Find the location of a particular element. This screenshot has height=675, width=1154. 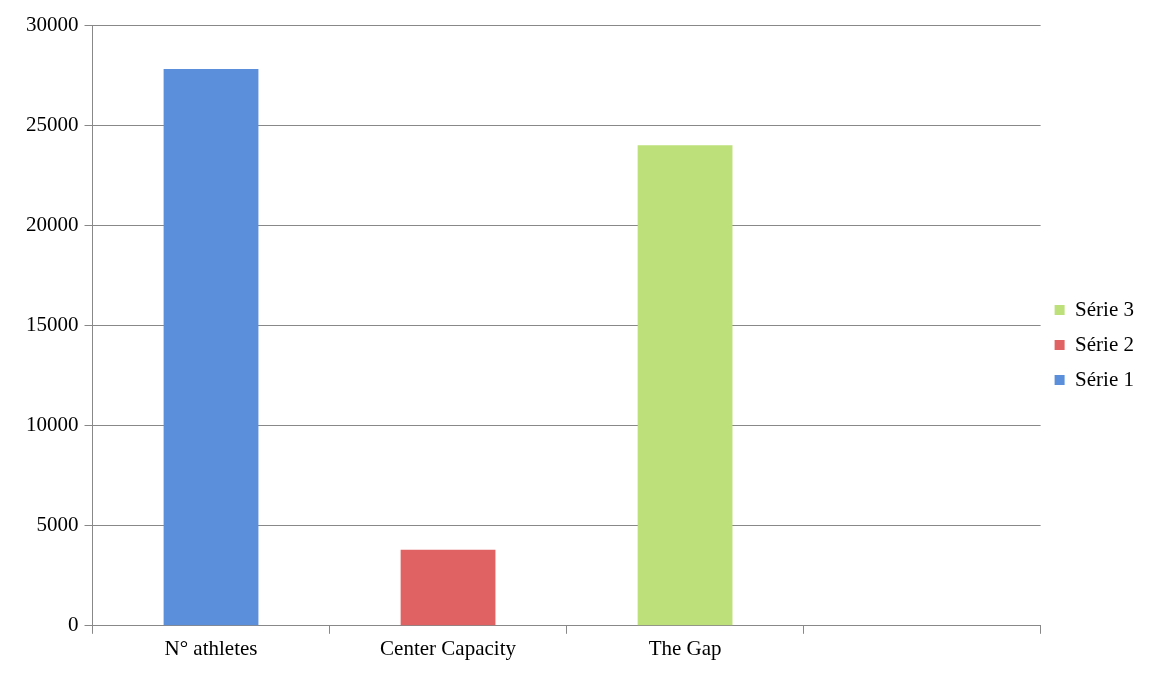

y-tick-label: 5000 is located at coordinates (57, 524).